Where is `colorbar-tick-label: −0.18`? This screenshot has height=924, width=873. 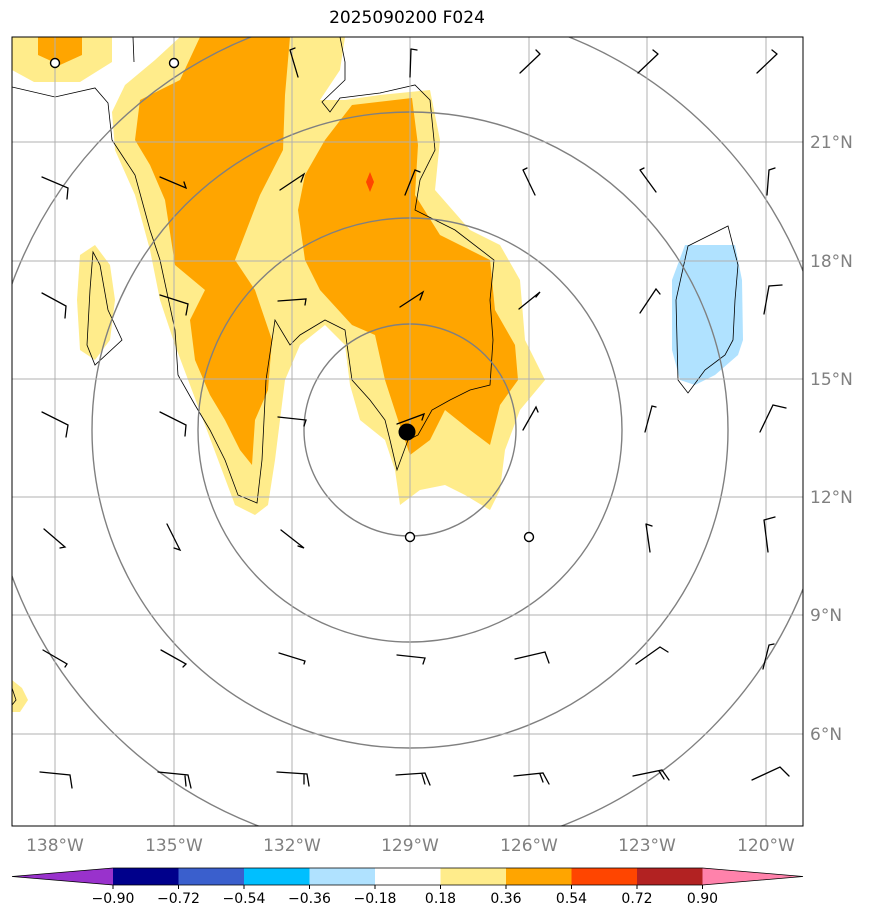 colorbar-tick-label: −0.18 is located at coordinates (375, 899).